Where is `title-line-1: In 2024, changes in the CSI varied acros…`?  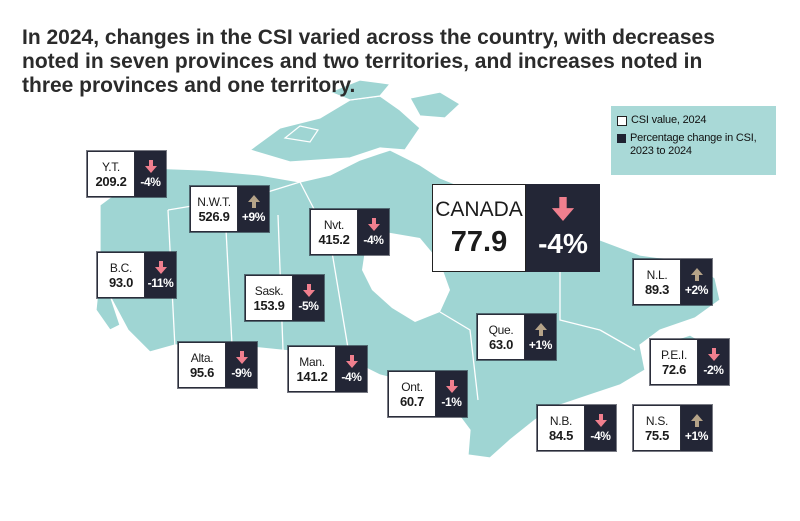
title-line-1: In 2024, changes in the CSI varied acros… is located at coordinates (368, 37).